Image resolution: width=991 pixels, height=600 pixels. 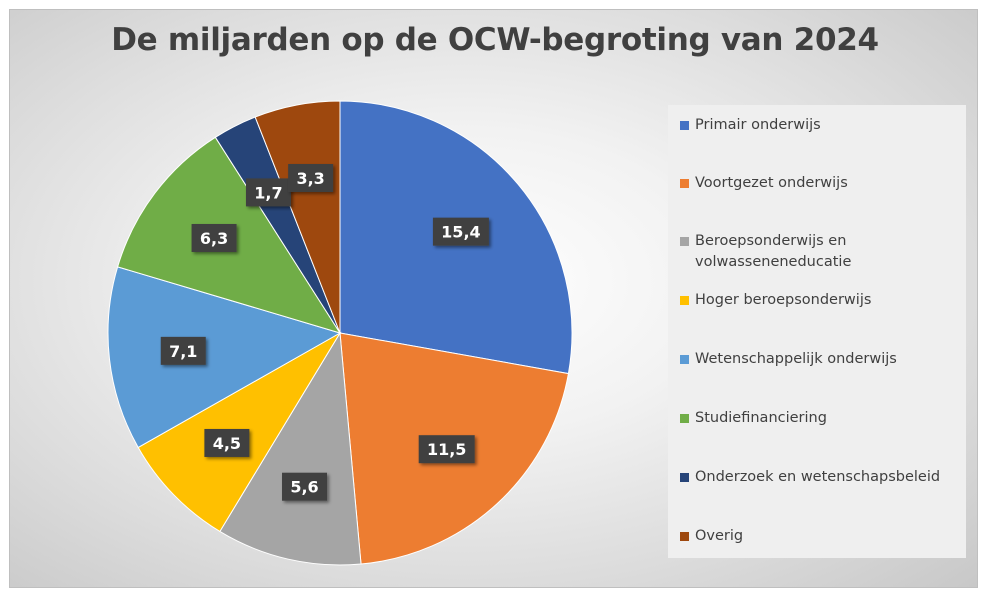 What do you see at coordinates (818, 477) in the screenshot?
I see `legend-label: Onderzoek en wetenschapsbeleid` at bounding box center [818, 477].